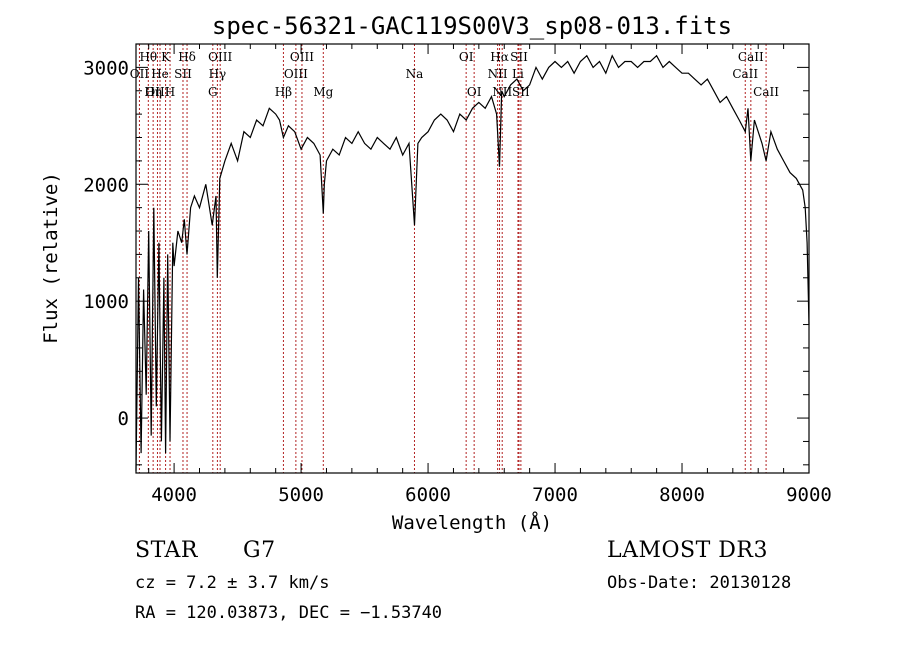  What do you see at coordinates (160, 74) in the screenshot?
I see `line-marker-label: He` at bounding box center [160, 74].